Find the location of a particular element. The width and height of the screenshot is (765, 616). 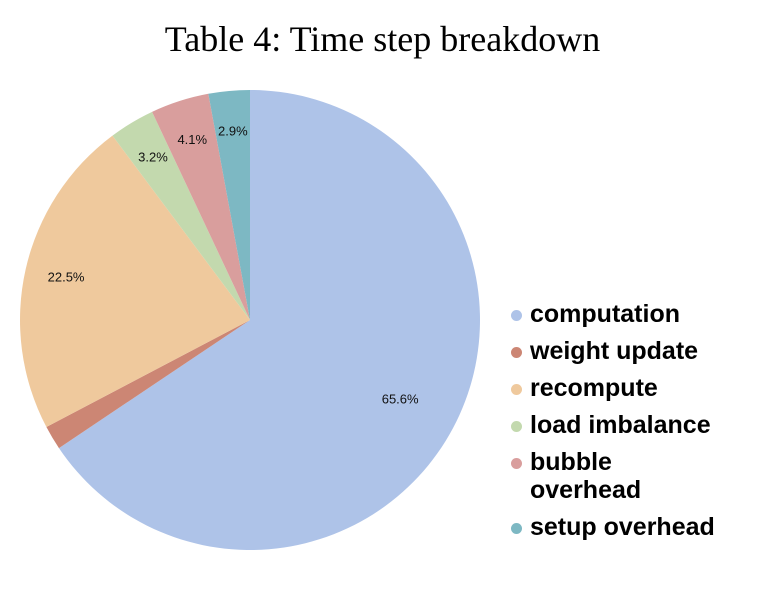

legend-item-bubble-overhead: bubble overhead is located at coordinates (595, 476).